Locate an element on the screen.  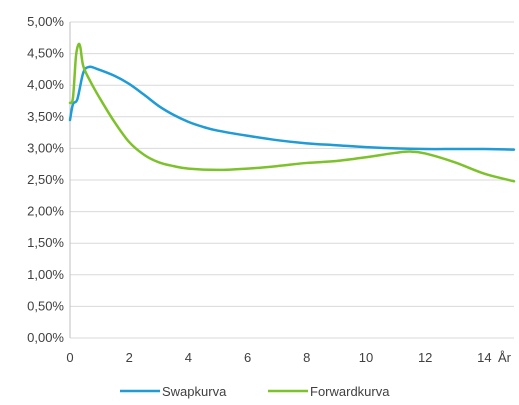
legend-label: Forwardkurva is located at coordinates (350, 391).